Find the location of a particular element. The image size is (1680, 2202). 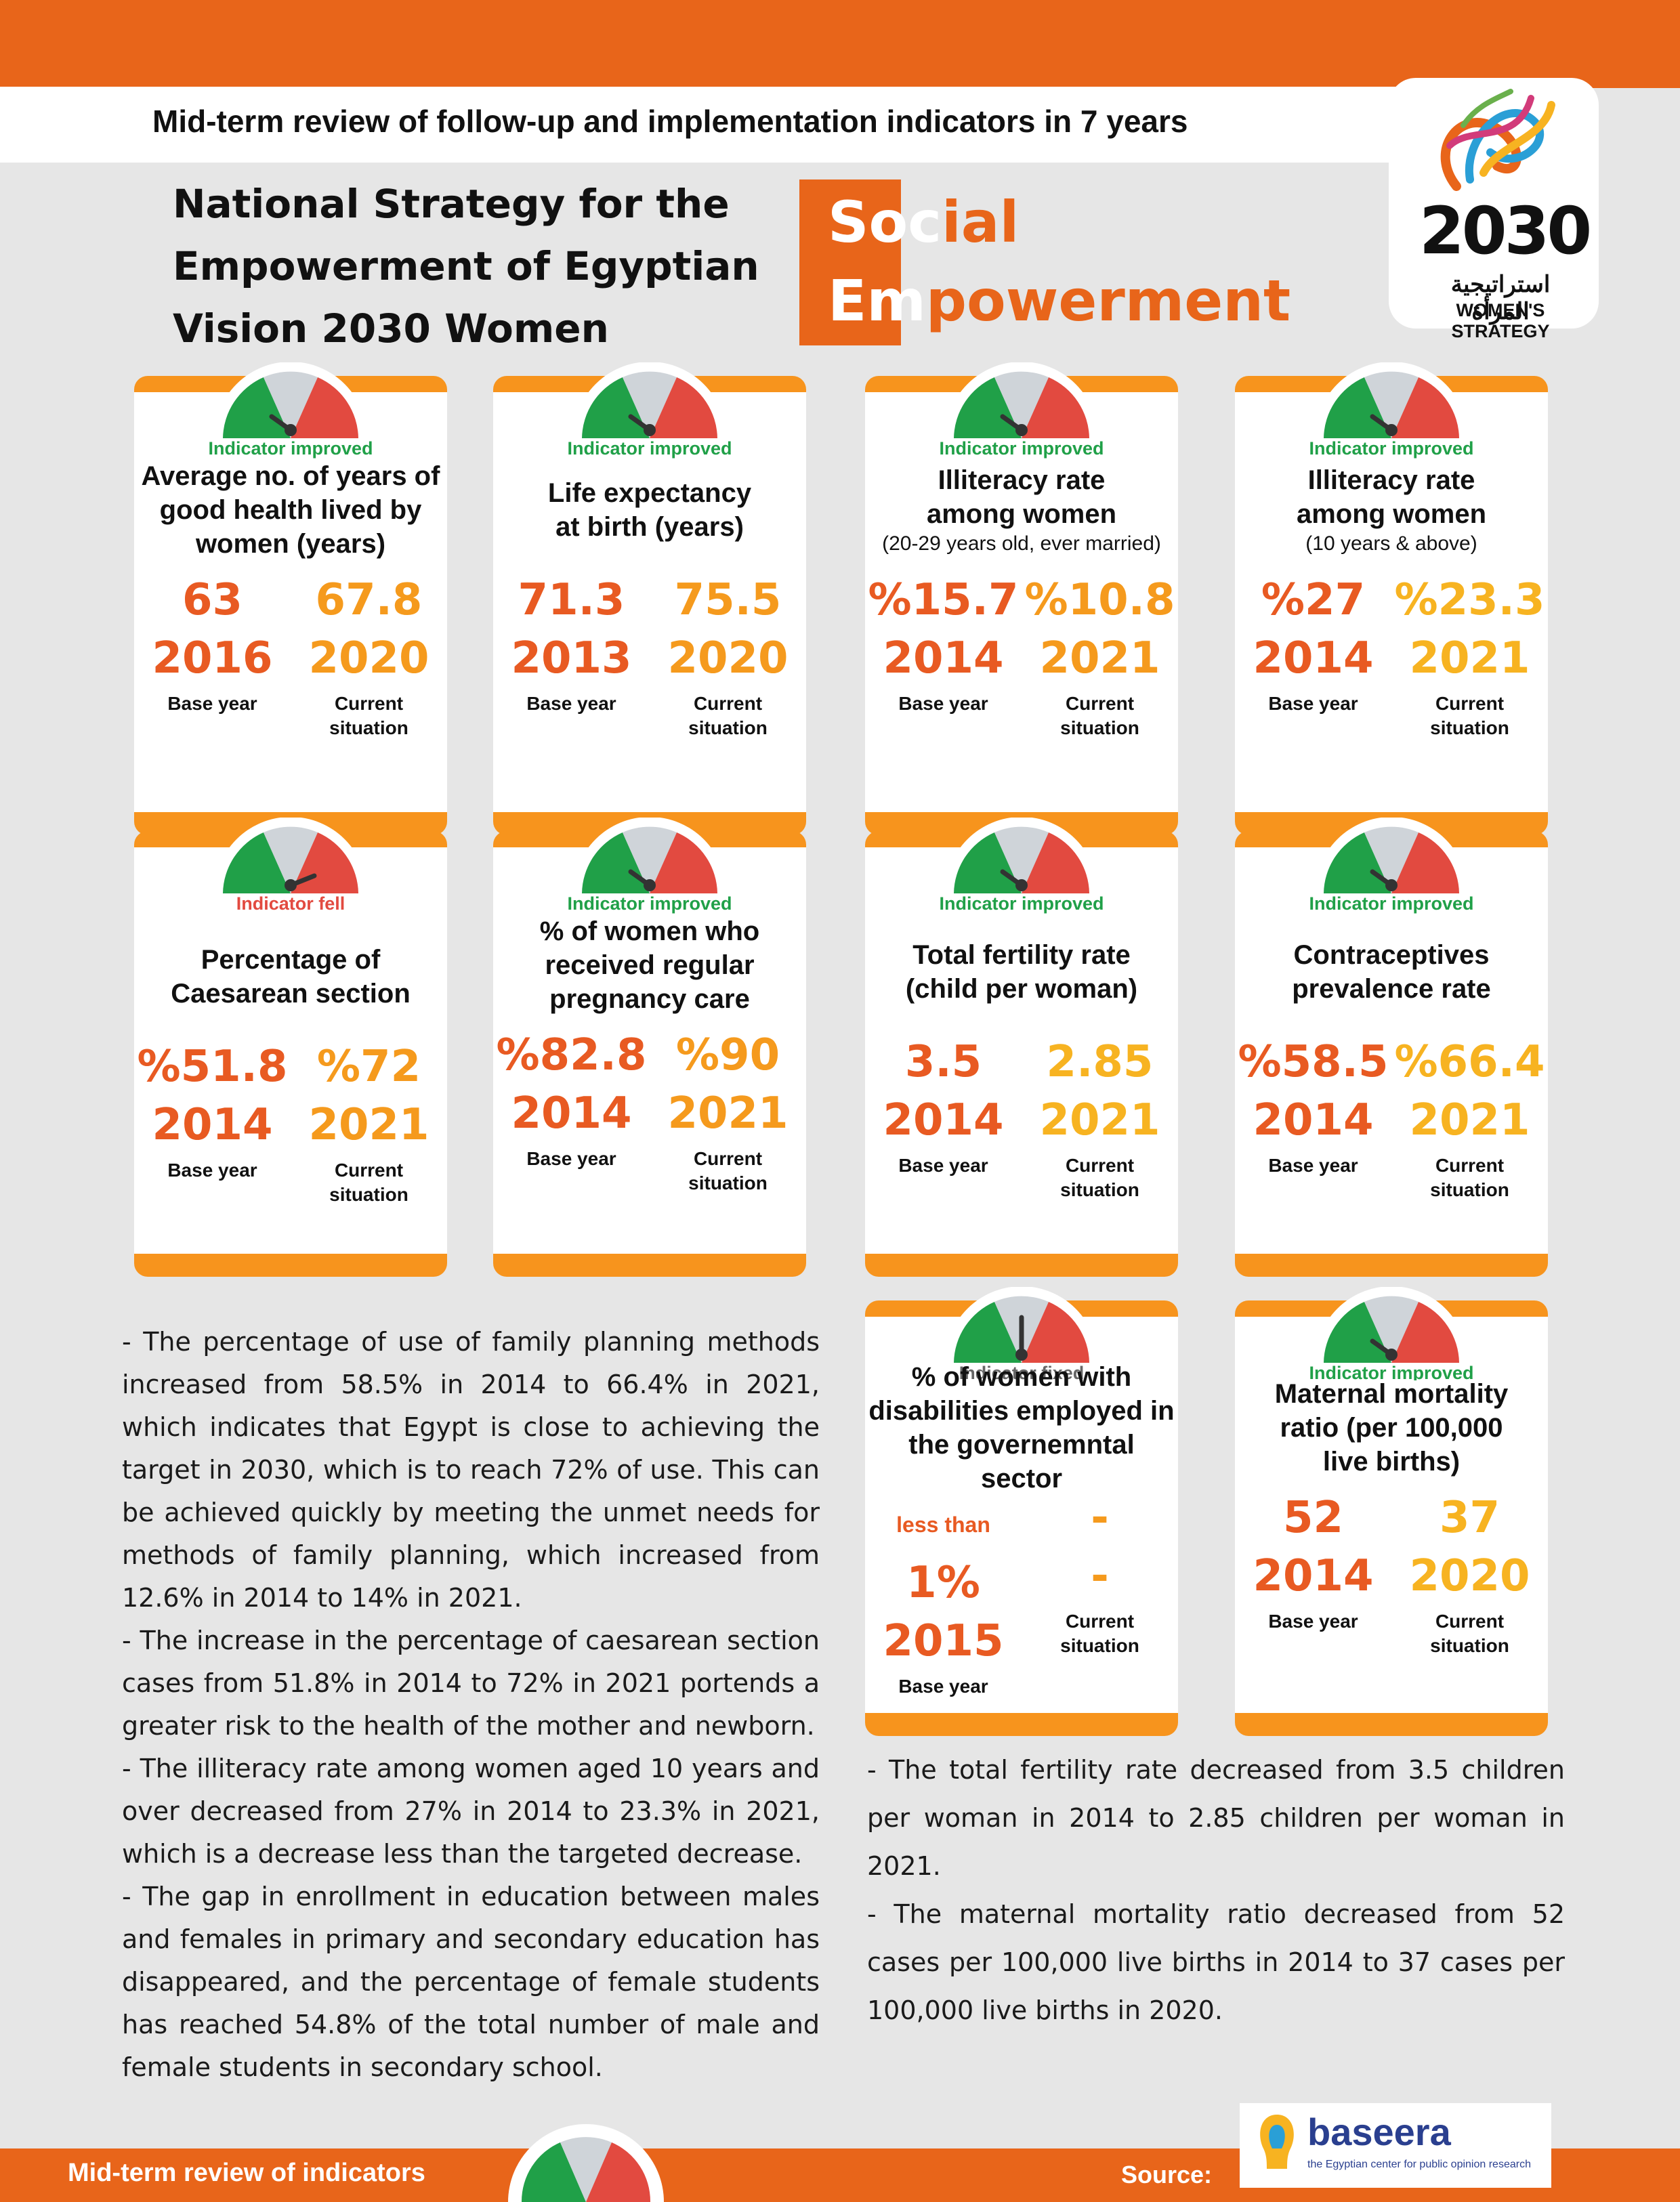

current-column: - - Current situation is located at coordinates (1100, 1573).